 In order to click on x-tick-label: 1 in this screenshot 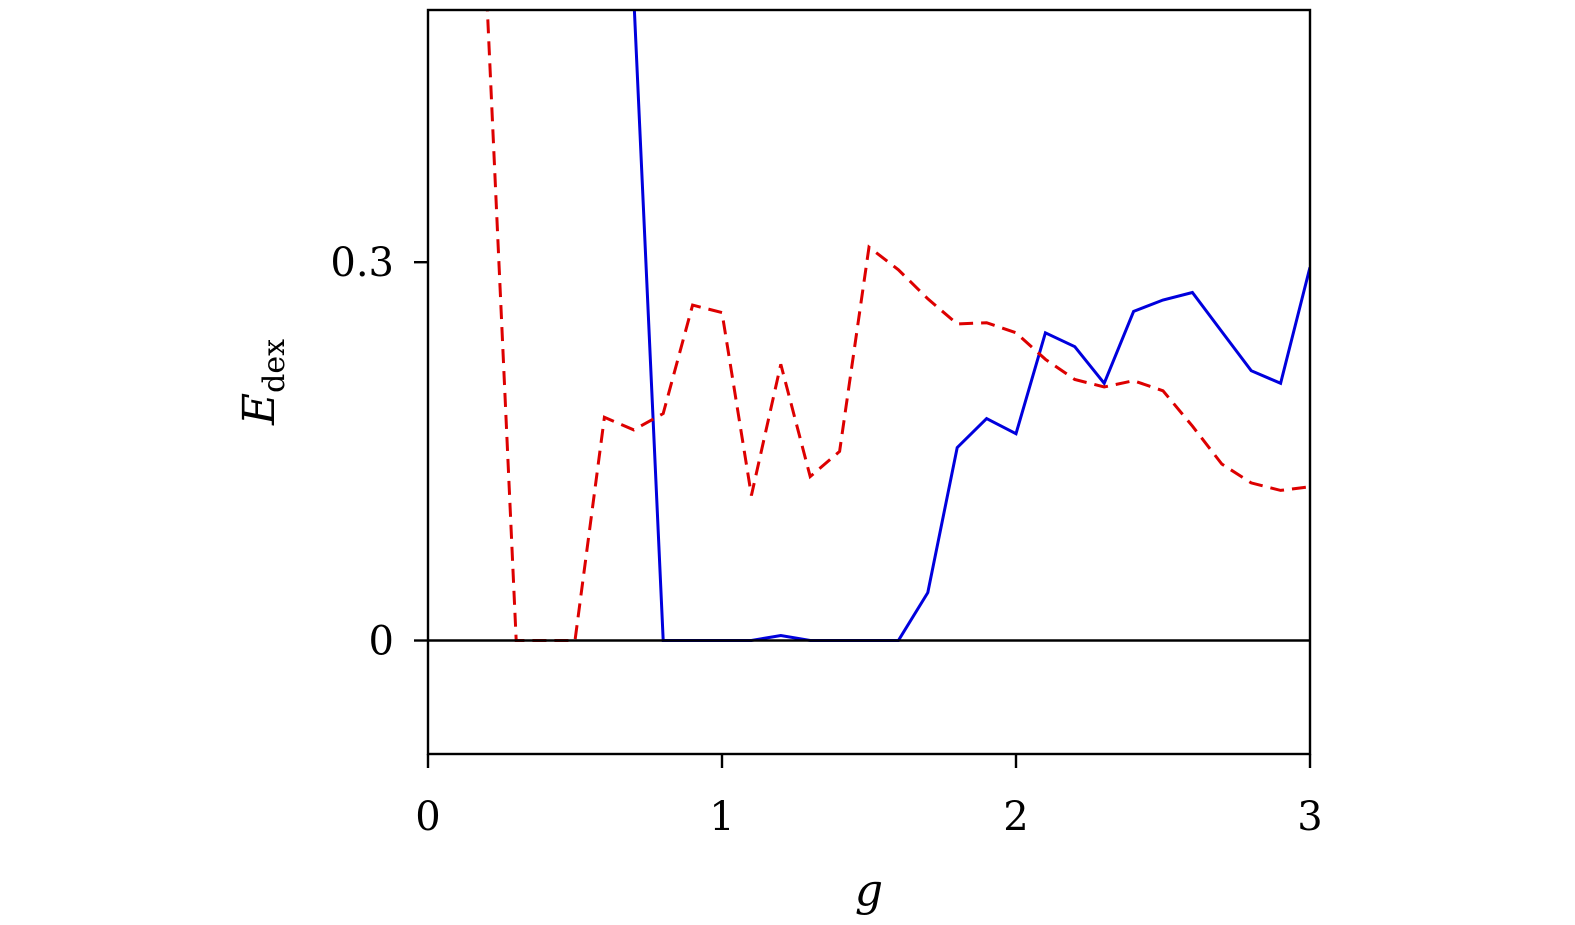, I will do `click(721, 817)`.